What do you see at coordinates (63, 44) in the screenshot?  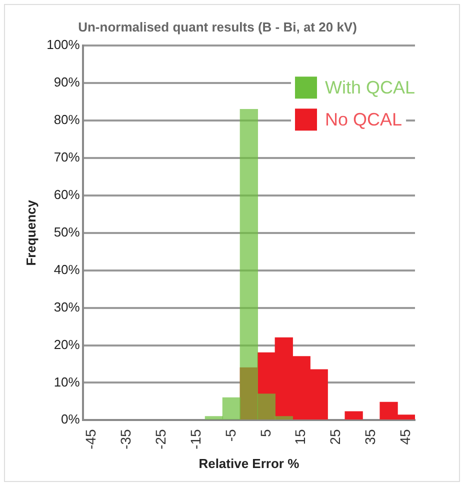 I see `y-tick-label: 100%` at bounding box center [63, 44].